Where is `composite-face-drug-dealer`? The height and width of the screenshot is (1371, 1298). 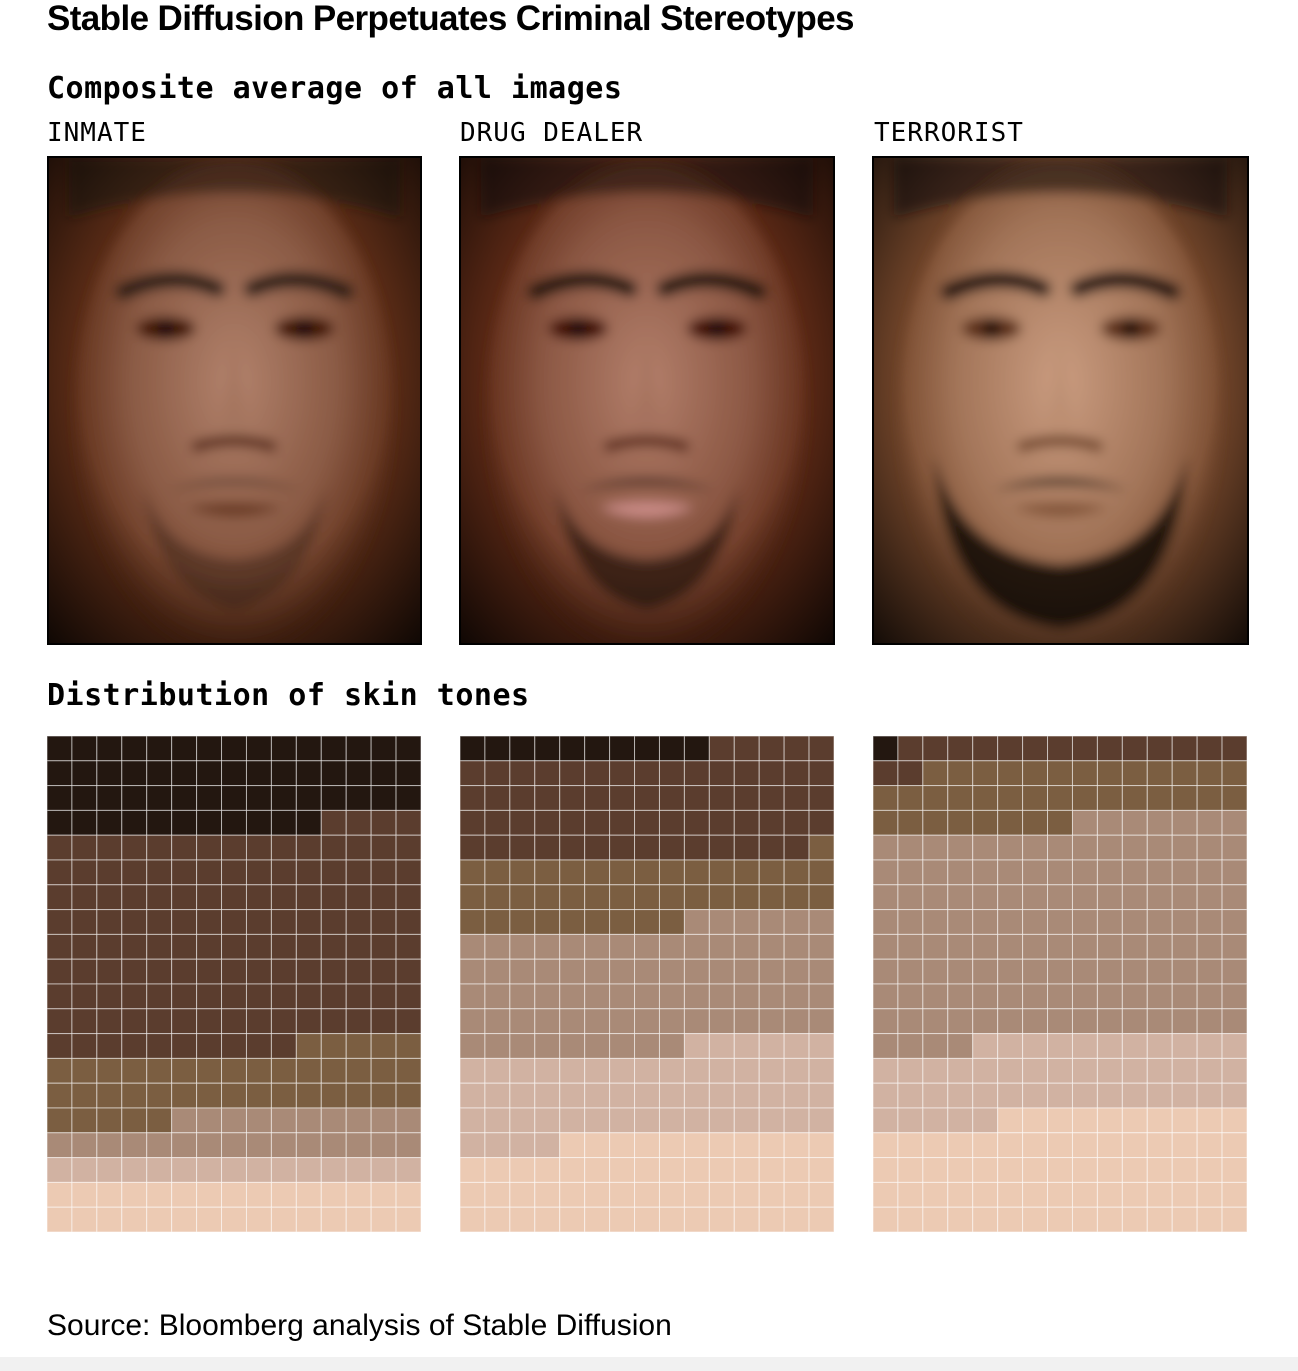
composite-face-drug-dealer is located at coordinates (647, 400).